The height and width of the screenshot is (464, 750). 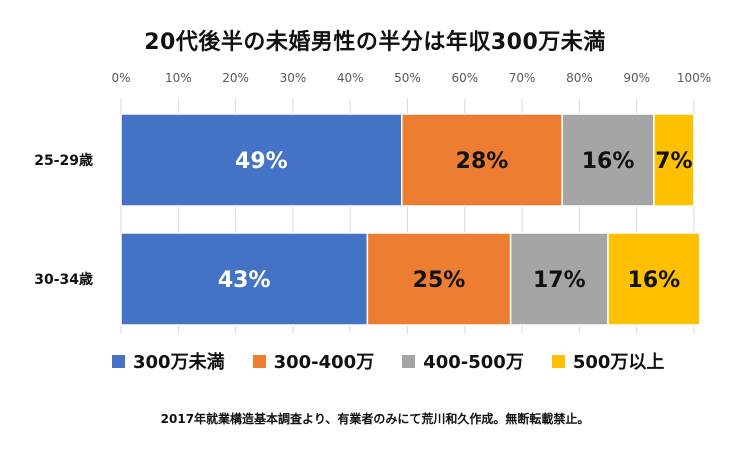 I want to click on chart-legend: 300万未満 300-400万 400-500万 500万以上, so click(x=412, y=361).